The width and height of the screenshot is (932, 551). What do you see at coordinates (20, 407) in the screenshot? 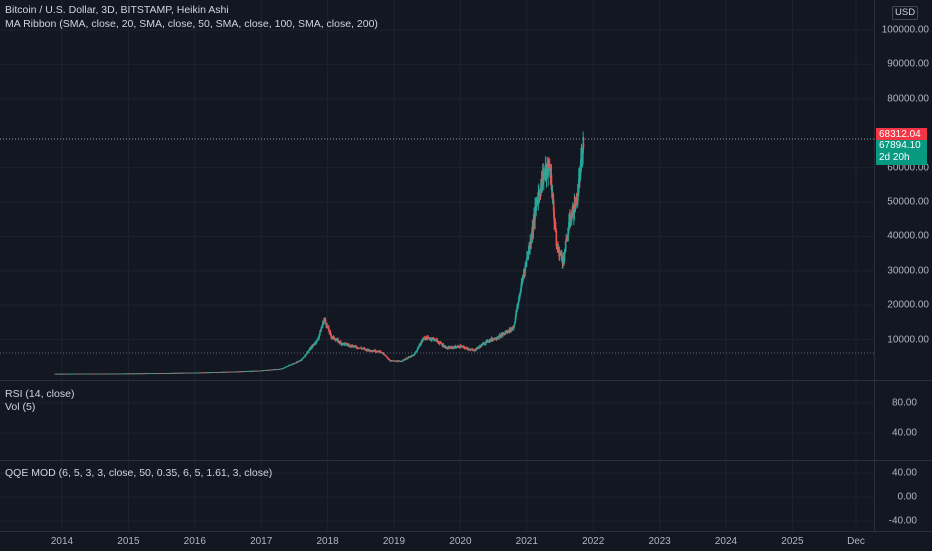
I see `vol-legend: Vol (5)` at bounding box center [20, 407].